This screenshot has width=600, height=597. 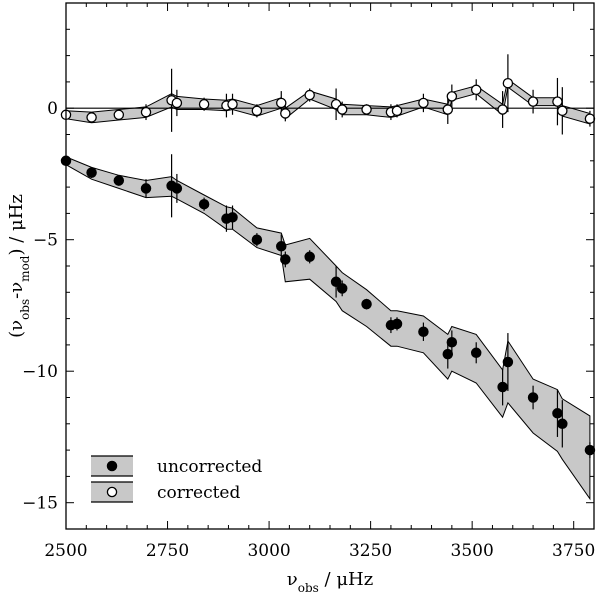 I want to click on x-tick-label: 3750, so click(x=573, y=551).